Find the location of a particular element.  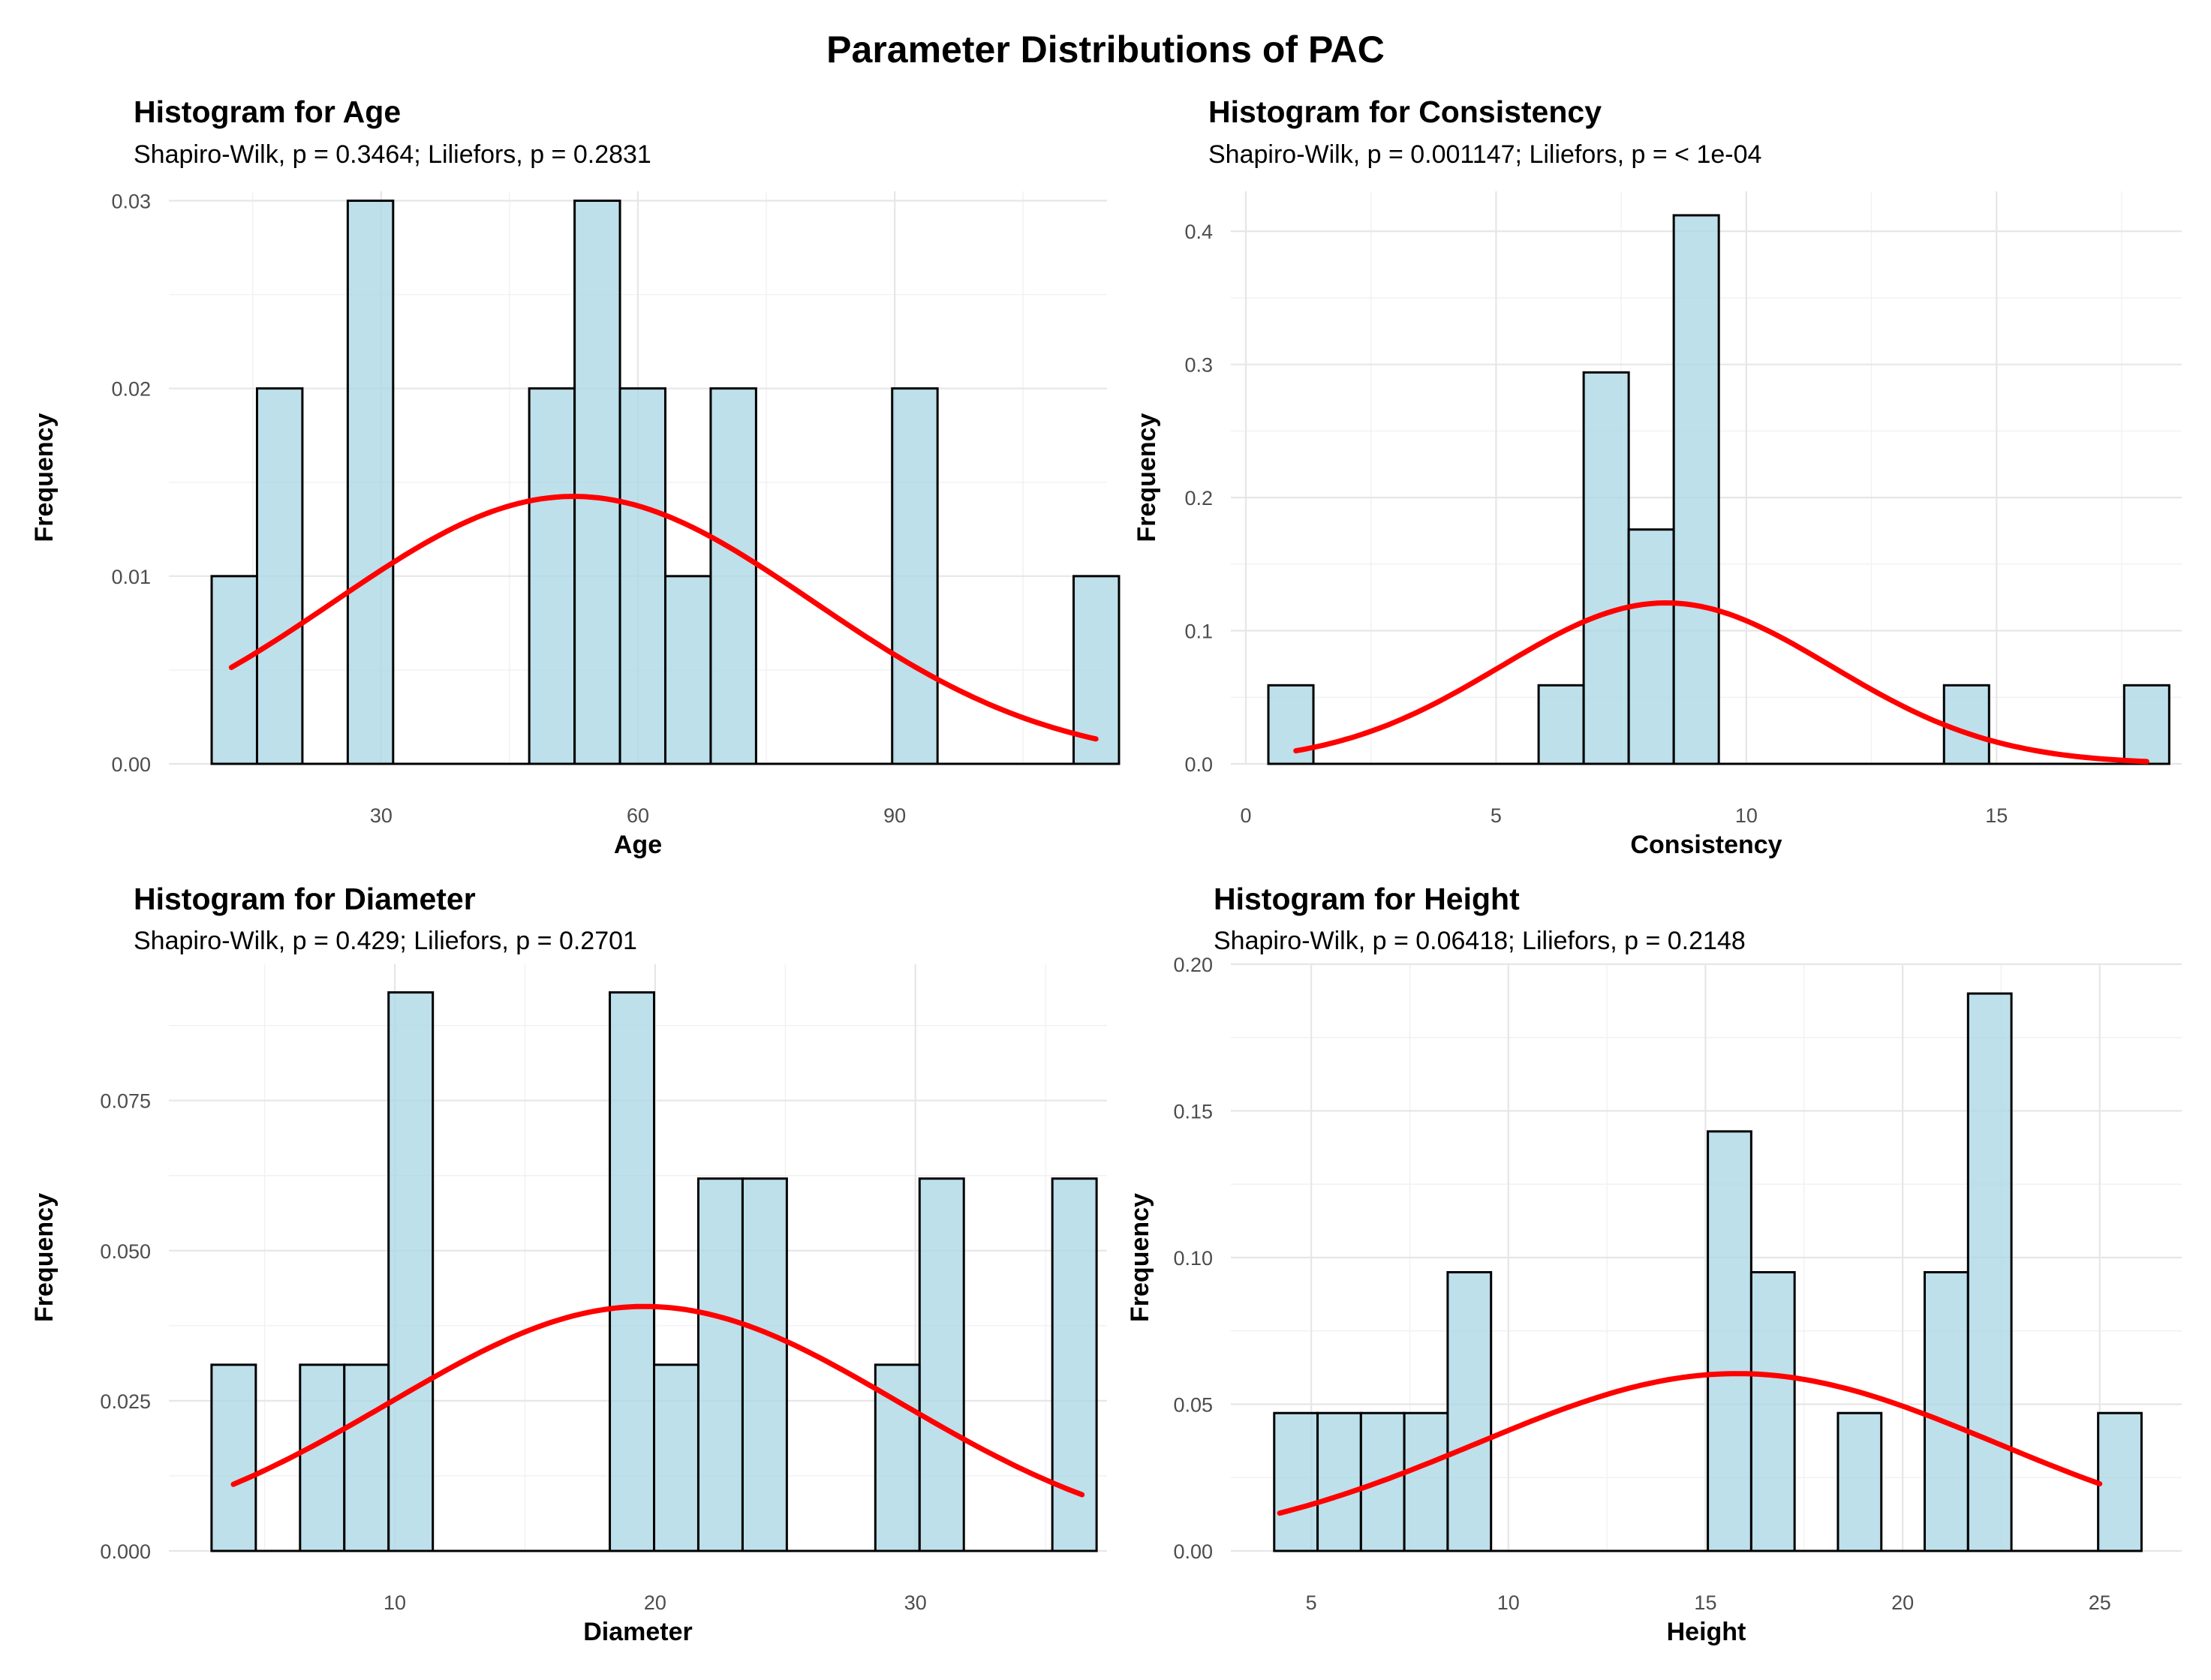

x-axis-title: Consistency is located at coordinates (1706, 845).